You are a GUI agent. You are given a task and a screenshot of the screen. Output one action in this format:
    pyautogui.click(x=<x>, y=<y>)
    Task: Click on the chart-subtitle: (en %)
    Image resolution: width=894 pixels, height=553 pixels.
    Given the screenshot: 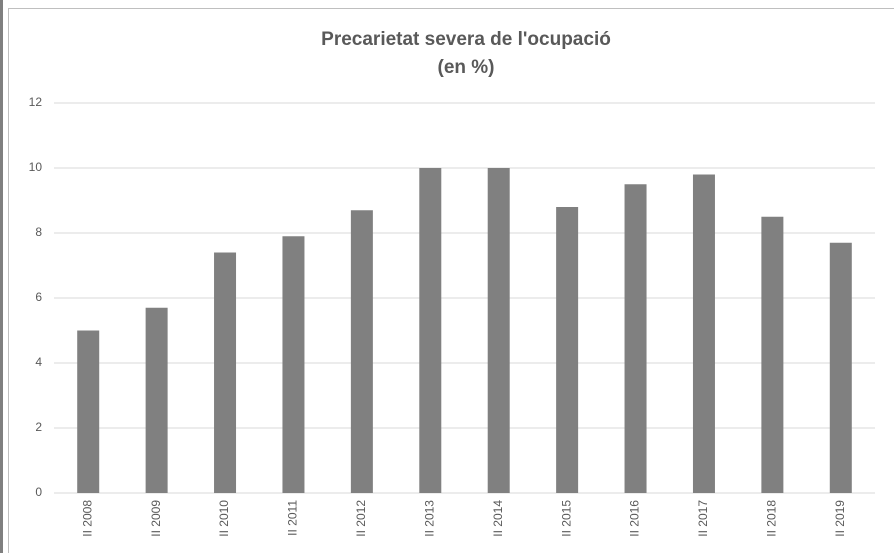 What is the action you would take?
    pyautogui.click(x=466, y=67)
    